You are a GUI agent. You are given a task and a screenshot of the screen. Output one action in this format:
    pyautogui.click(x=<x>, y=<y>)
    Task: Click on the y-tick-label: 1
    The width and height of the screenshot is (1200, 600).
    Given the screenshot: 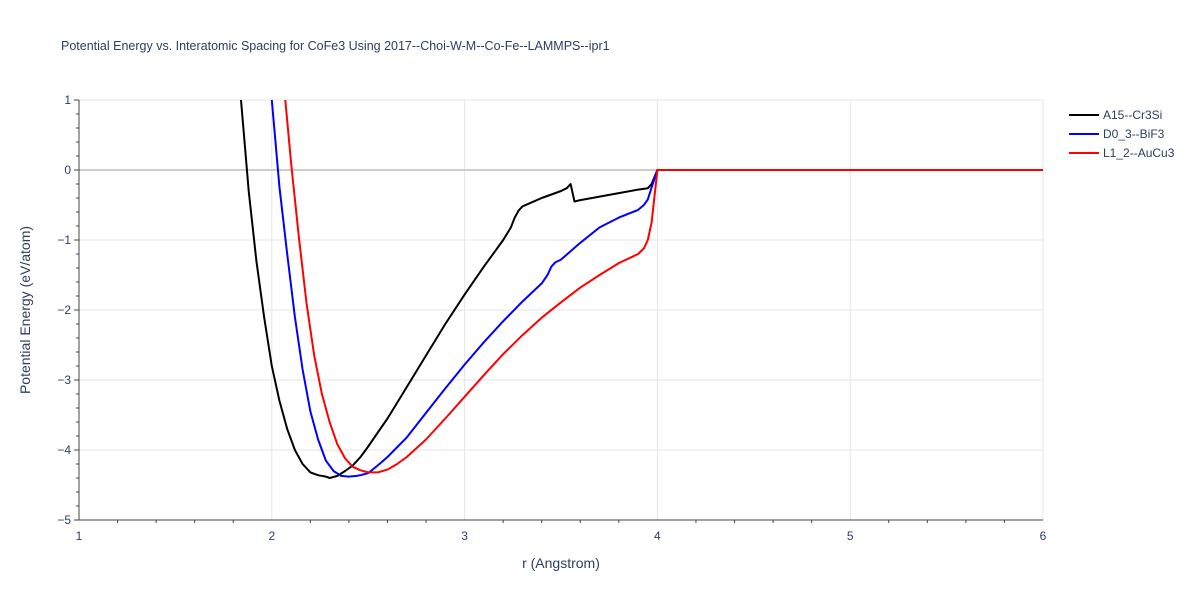 What is the action you would take?
    pyautogui.click(x=67, y=100)
    